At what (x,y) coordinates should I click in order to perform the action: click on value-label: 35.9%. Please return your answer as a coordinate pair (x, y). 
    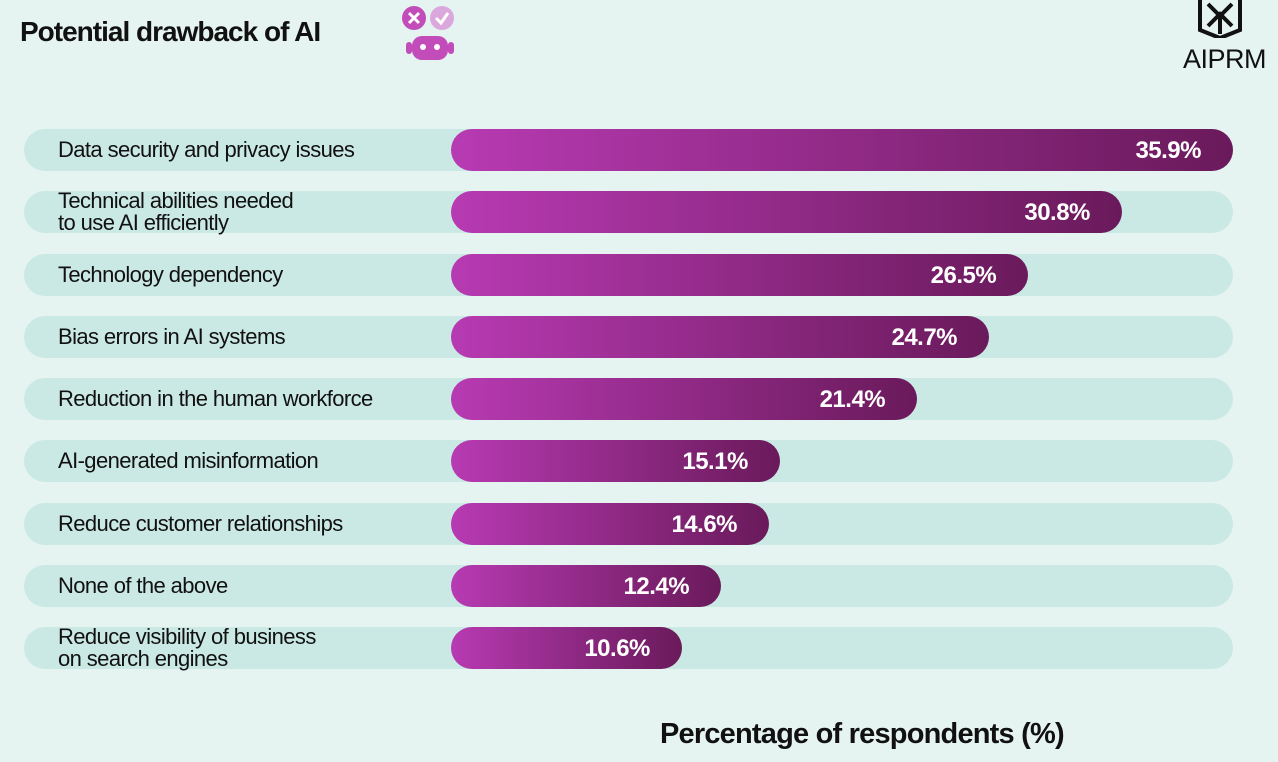
    Looking at the image, I should click on (1168, 150).